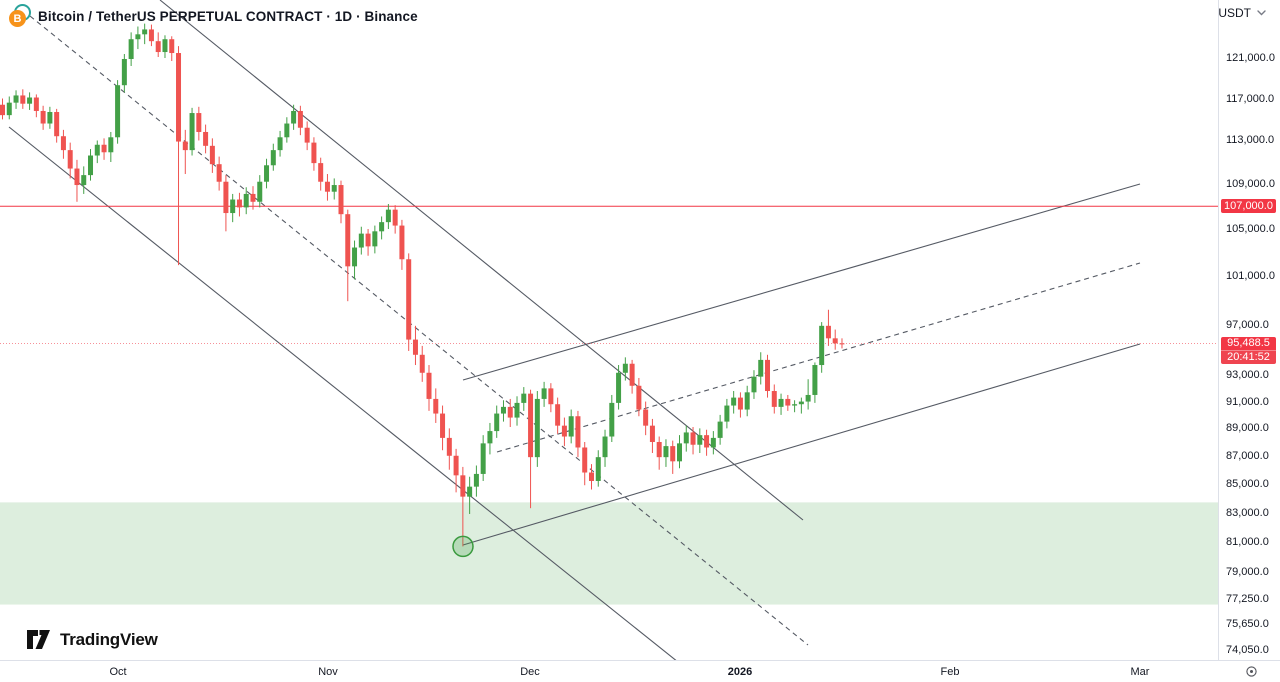  What do you see at coordinates (1250, 58) in the screenshot?
I see `price-tick: 121,000.0` at bounding box center [1250, 58].